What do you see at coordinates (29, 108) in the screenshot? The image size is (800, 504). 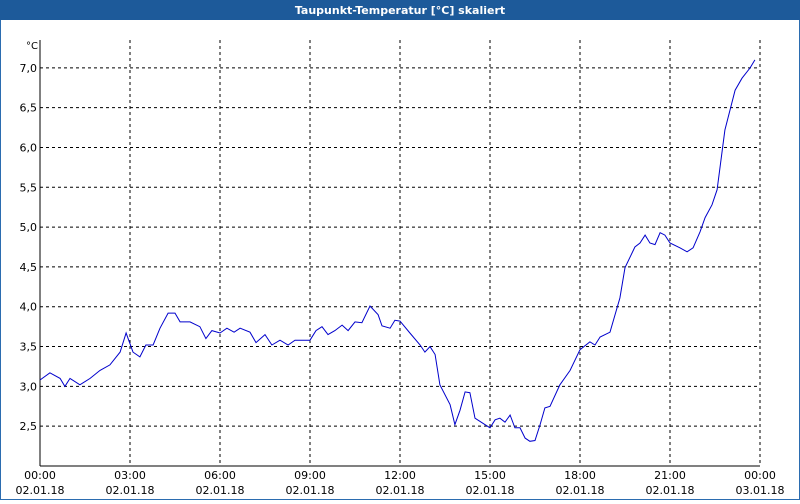 I see `y-tick-label: 6,5` at bounding box center [29, 108].